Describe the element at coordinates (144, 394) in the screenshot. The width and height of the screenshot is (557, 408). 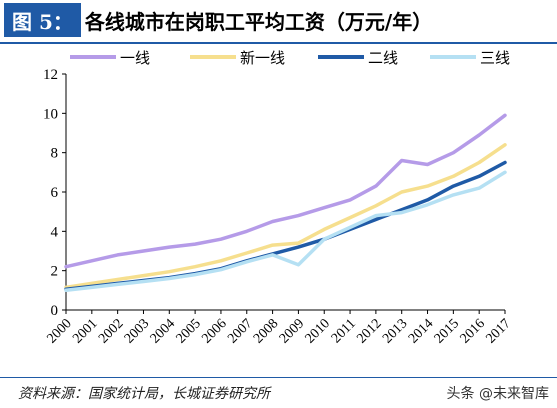
I see `source-note: 资料来源：国家统计局，长城证券研究所` at that location.